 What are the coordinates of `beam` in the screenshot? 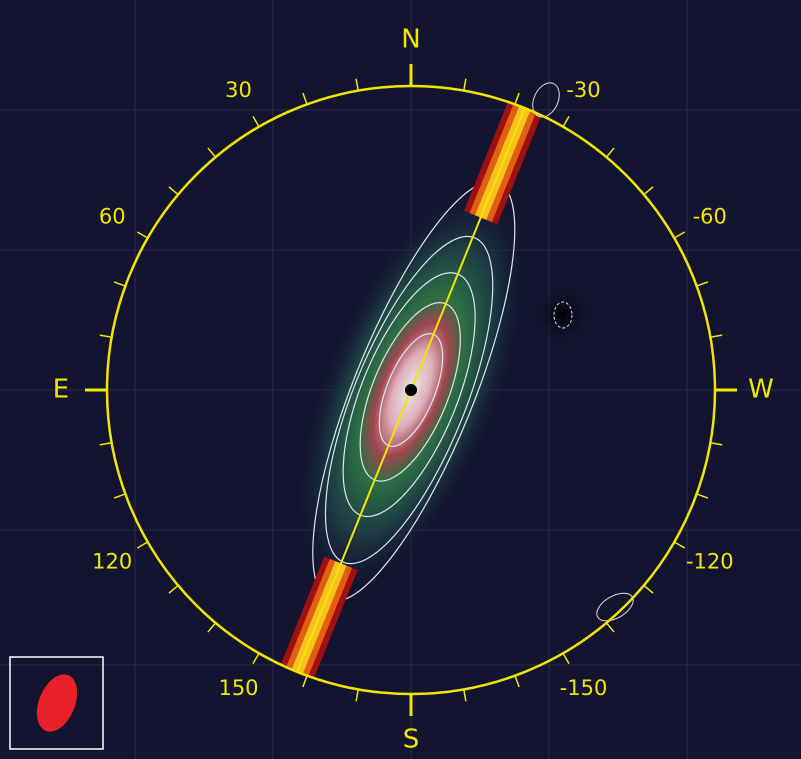 It's located at (57, 703).